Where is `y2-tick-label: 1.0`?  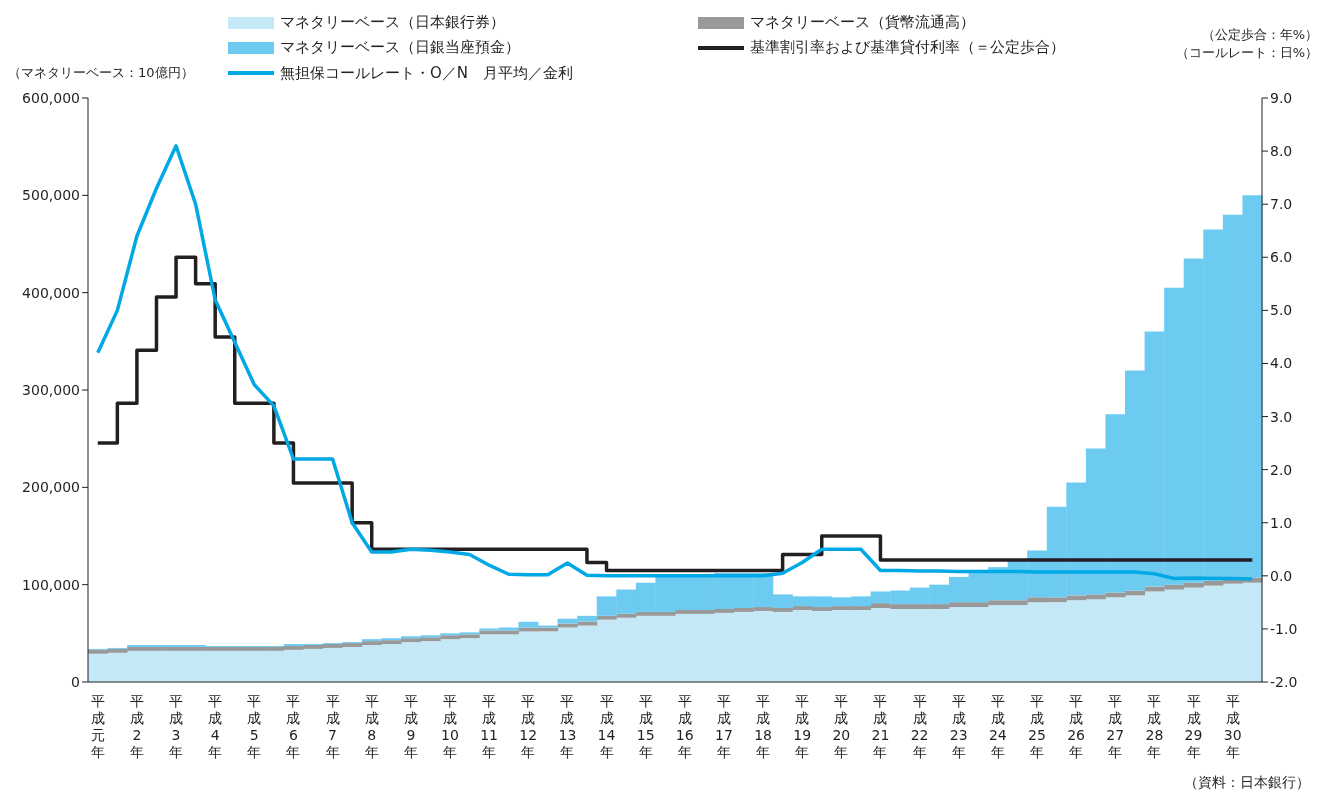
y2-tick-label: 1.0 is located at coordinates (1281, 522).